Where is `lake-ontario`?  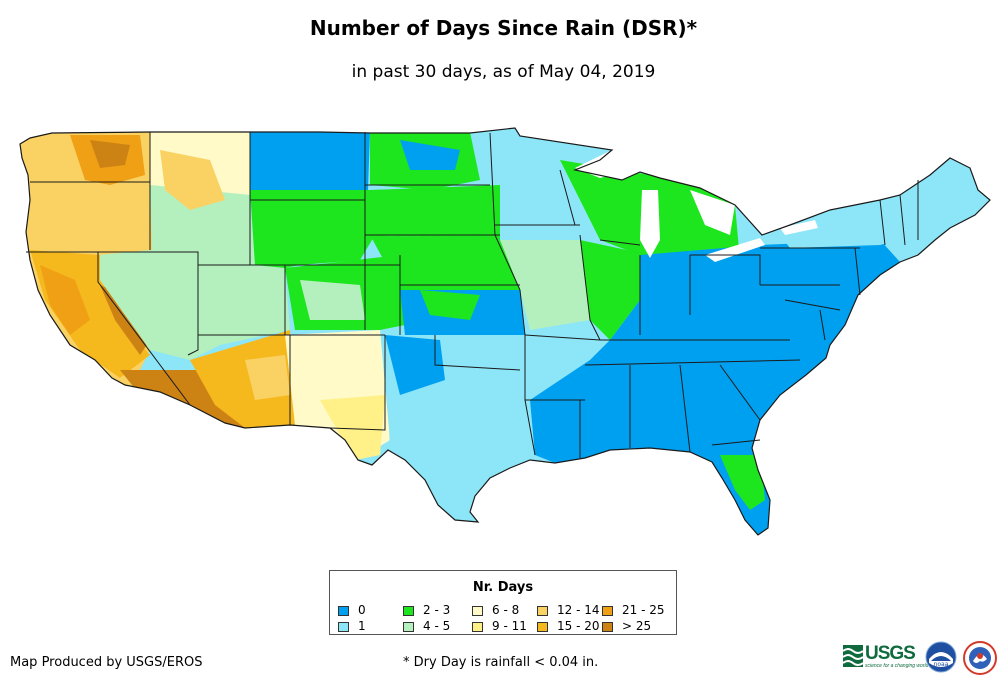
lake-ontario is located at coordinates (799, 227).